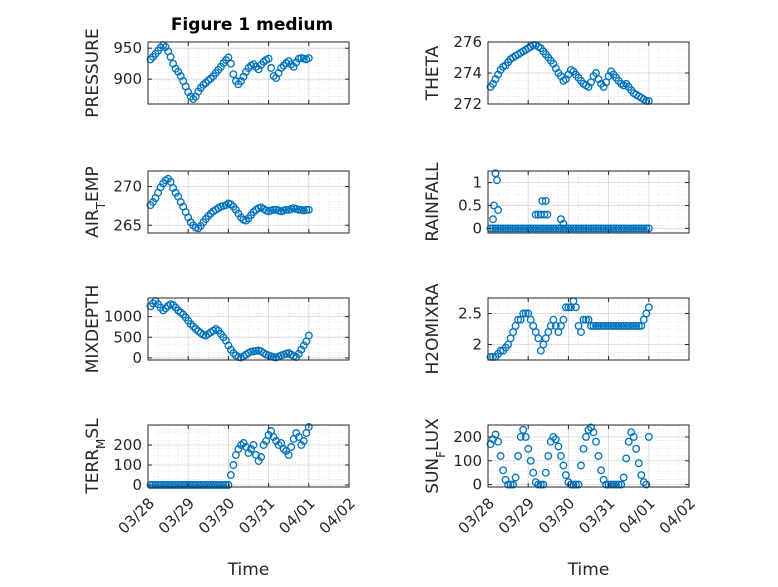 The height and width of the screenshot is (587, 778). Describe the element at coordinates (477, 345) in the screenshot. I see `subplot-6-y-tick-label: 2` at that location.